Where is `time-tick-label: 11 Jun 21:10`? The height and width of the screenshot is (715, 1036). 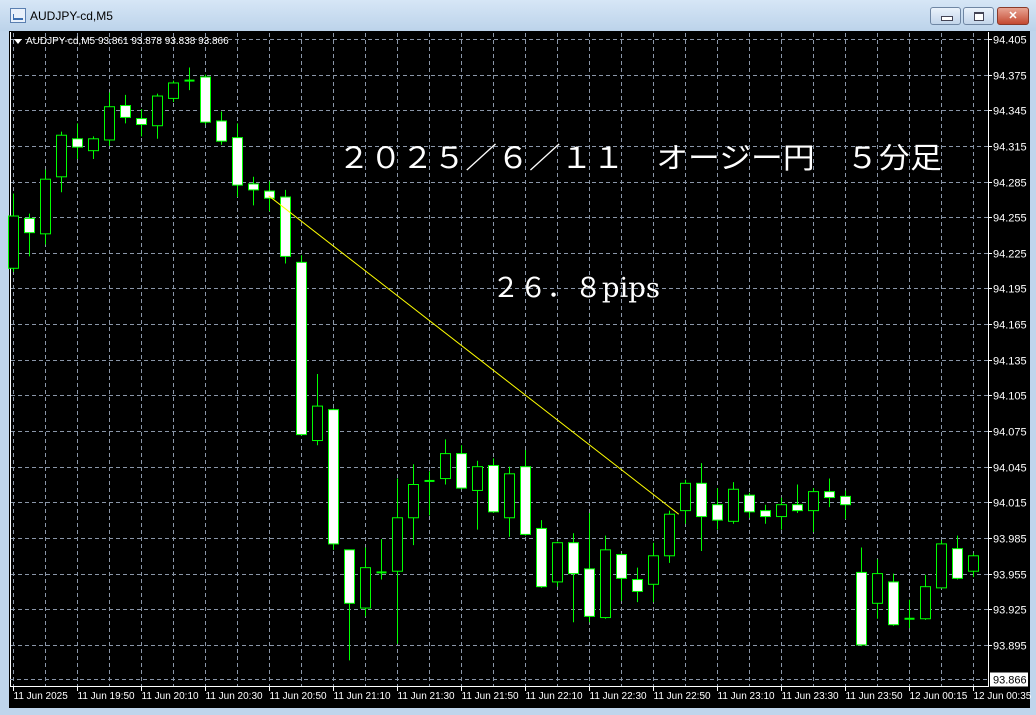 time-tick-label: 11 Jun 21:10 is located at coordinates (363, 696).